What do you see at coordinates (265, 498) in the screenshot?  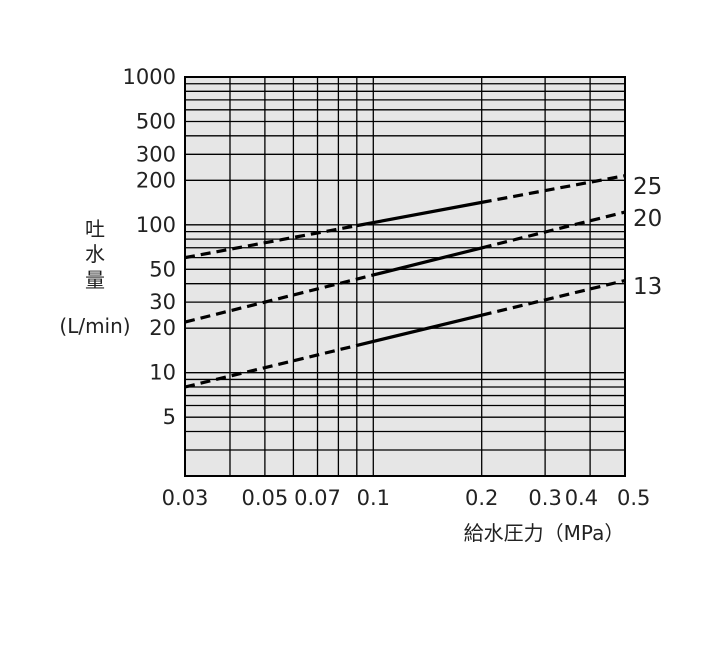 I see `x-tick-label: 0.05` at bounding box center [265, 498].